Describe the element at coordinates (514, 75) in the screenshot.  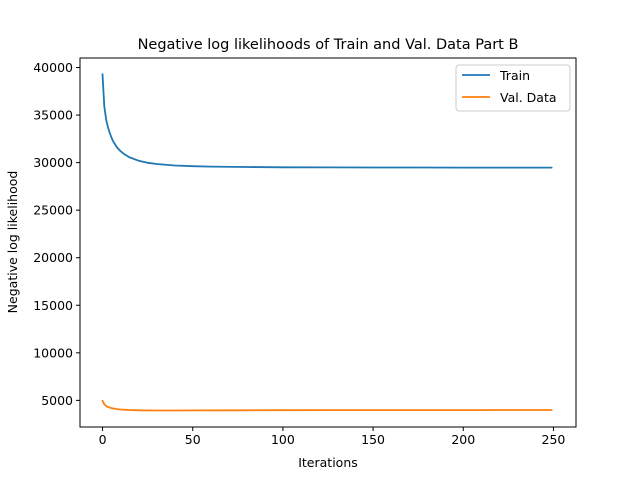
I see `legend-label-train: Train` at that location.